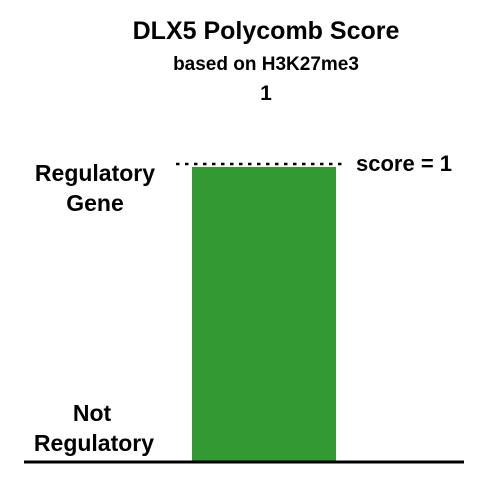 The height and width of the screenshot is (480, 480). I want to click on chart-subtitle: based on H3K27me3, so click(266, 64).